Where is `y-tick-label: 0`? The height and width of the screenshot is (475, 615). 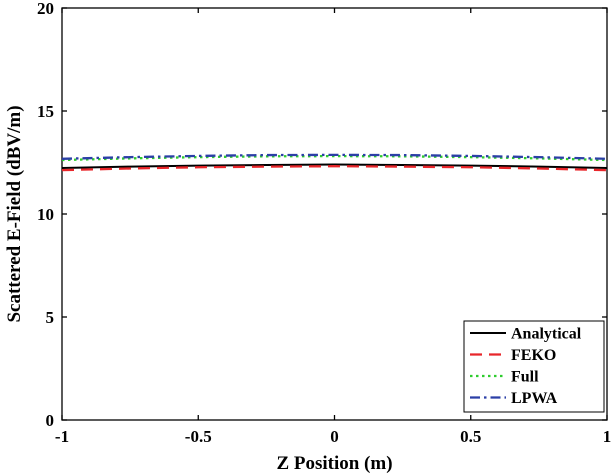
y-tick-label: 0 is located at coordinates (50, 420).